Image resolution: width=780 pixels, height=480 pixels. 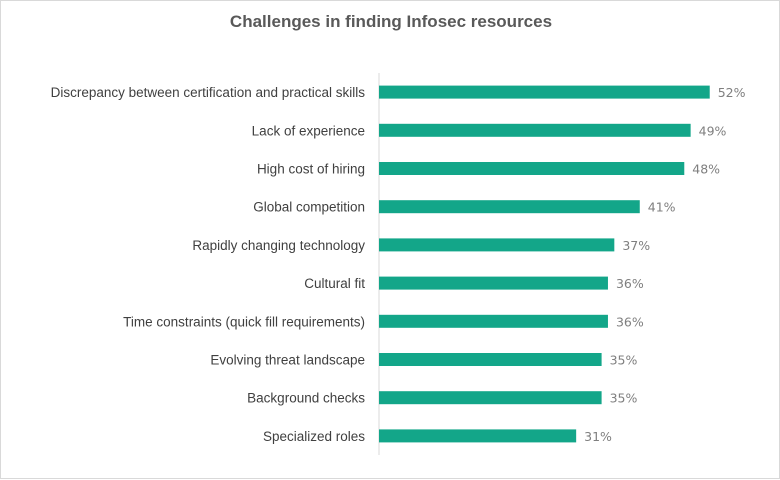 What do you see at coordinates (630, 321) in the screenshot?
I see `value-label-6: 36%` at bounding box center [630, 321].